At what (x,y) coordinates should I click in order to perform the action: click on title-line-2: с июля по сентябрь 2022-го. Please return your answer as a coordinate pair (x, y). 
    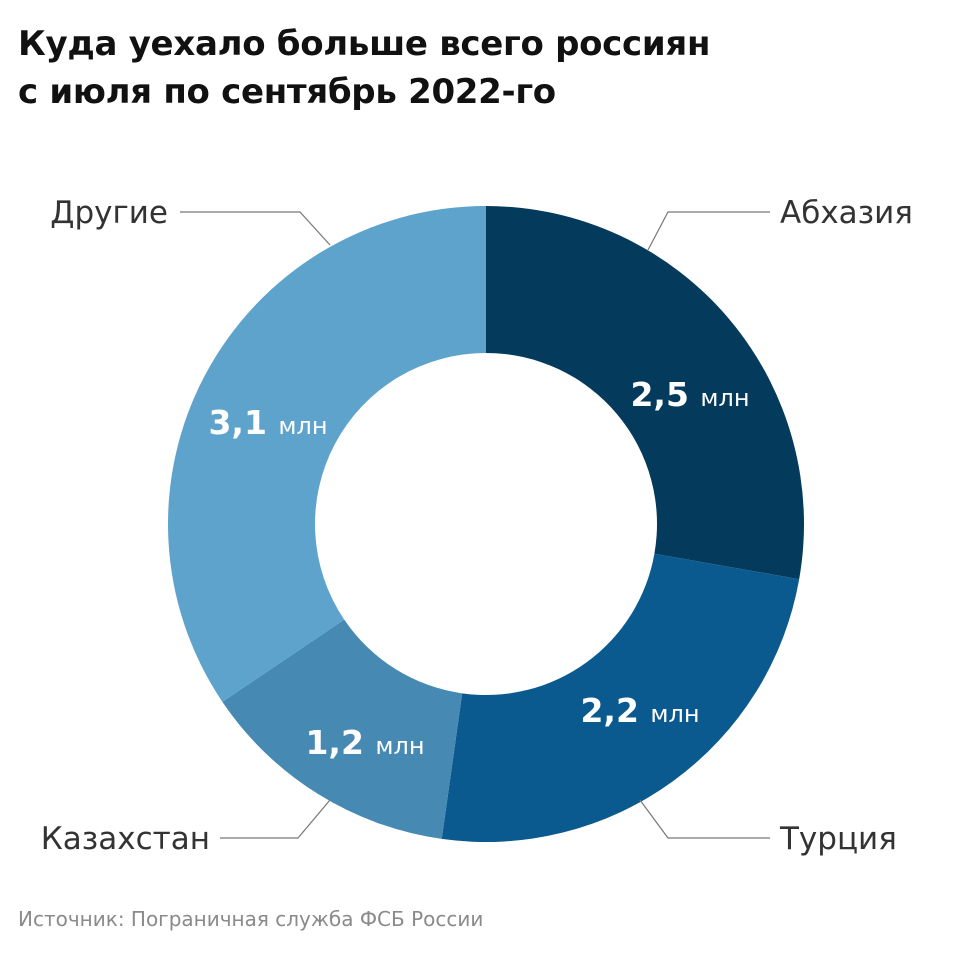
    Looking at the image, I should click on (287, 92).